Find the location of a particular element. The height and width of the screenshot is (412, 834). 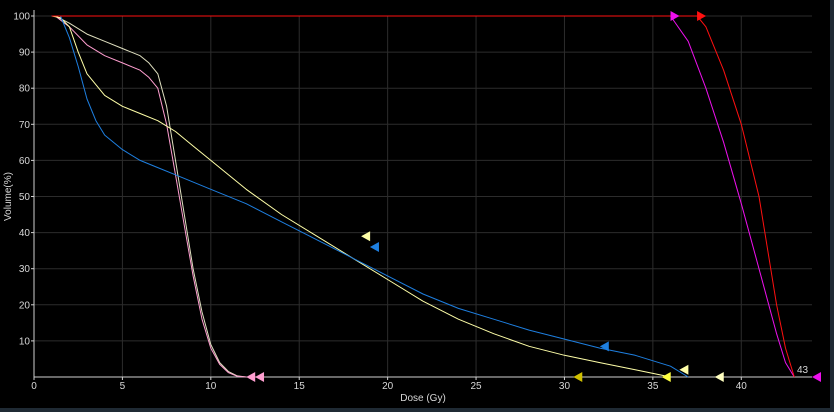

y-tick-label: 30 is located at coordinates (25, 269).